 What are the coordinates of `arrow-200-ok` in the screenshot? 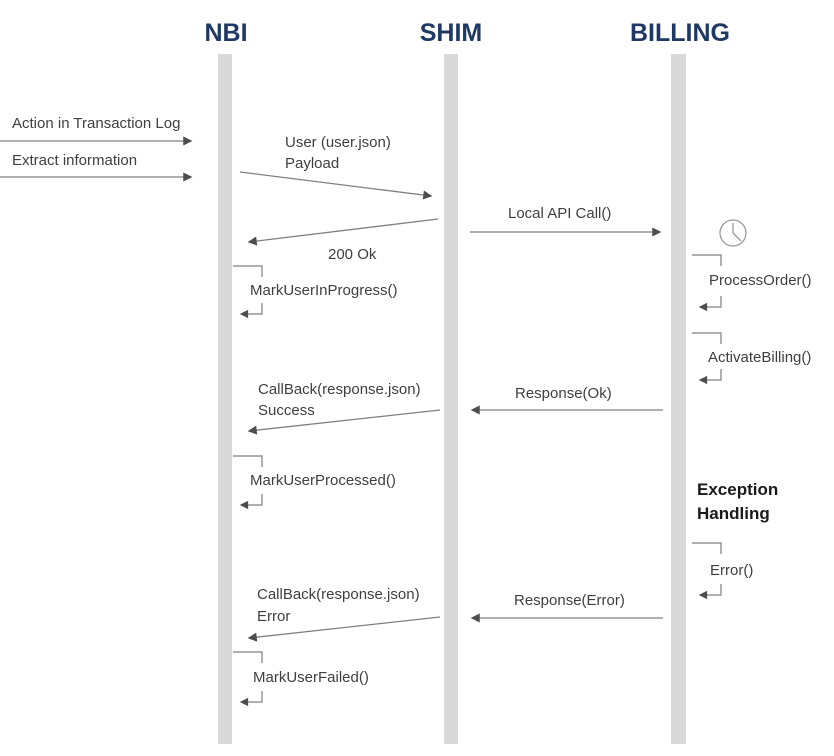 It's located at (343, 232).